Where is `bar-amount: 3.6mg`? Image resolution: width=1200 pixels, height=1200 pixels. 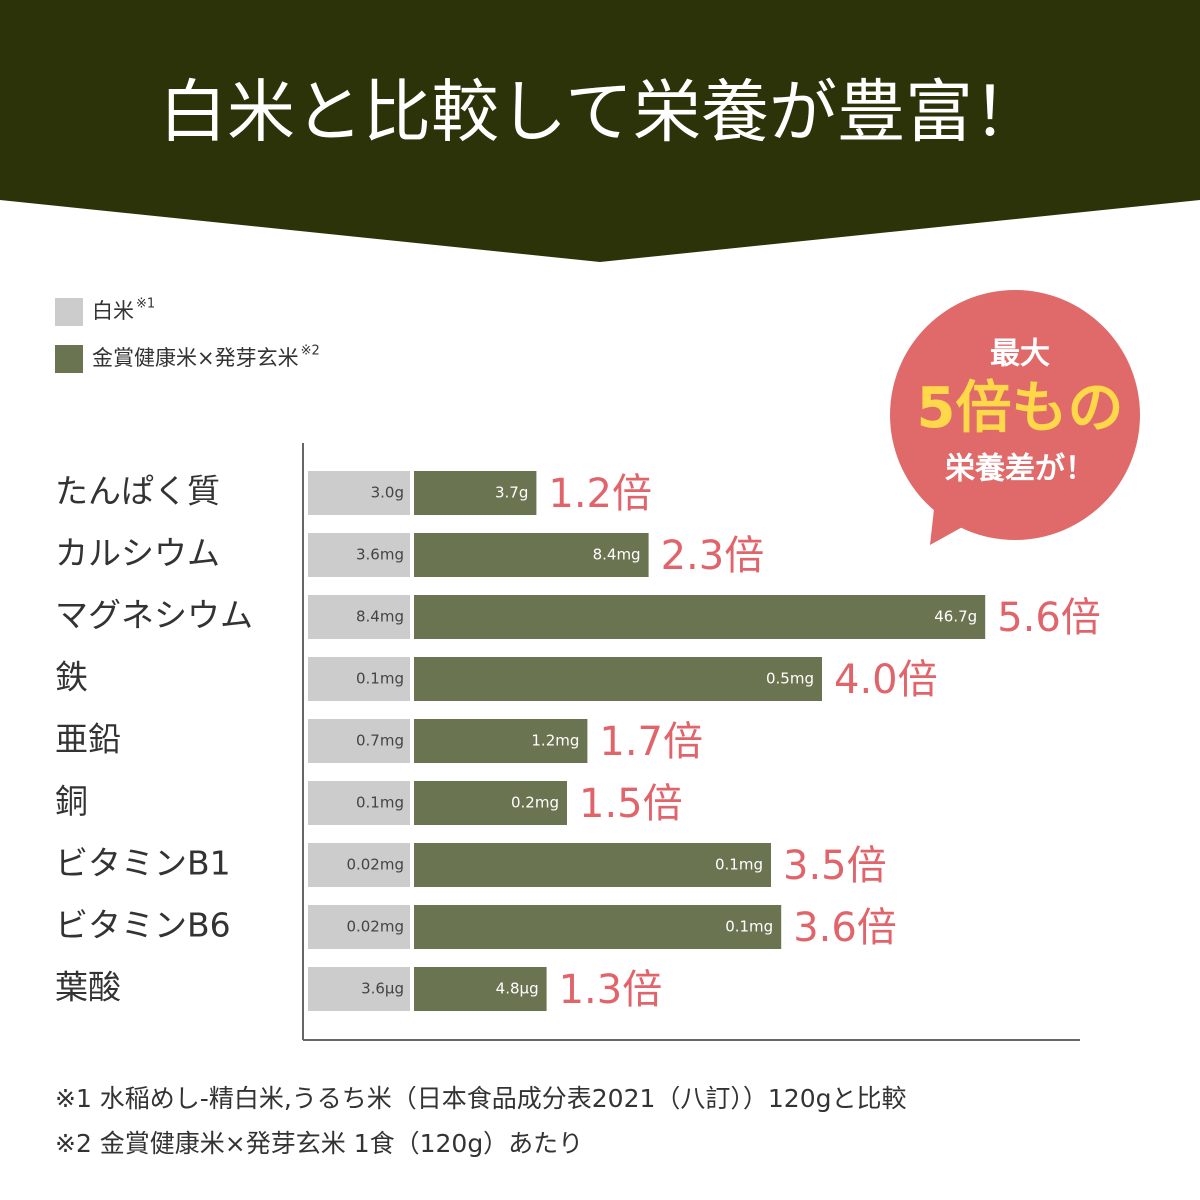 bar-amount: 3.6mg is located at coordinates (380, 555).